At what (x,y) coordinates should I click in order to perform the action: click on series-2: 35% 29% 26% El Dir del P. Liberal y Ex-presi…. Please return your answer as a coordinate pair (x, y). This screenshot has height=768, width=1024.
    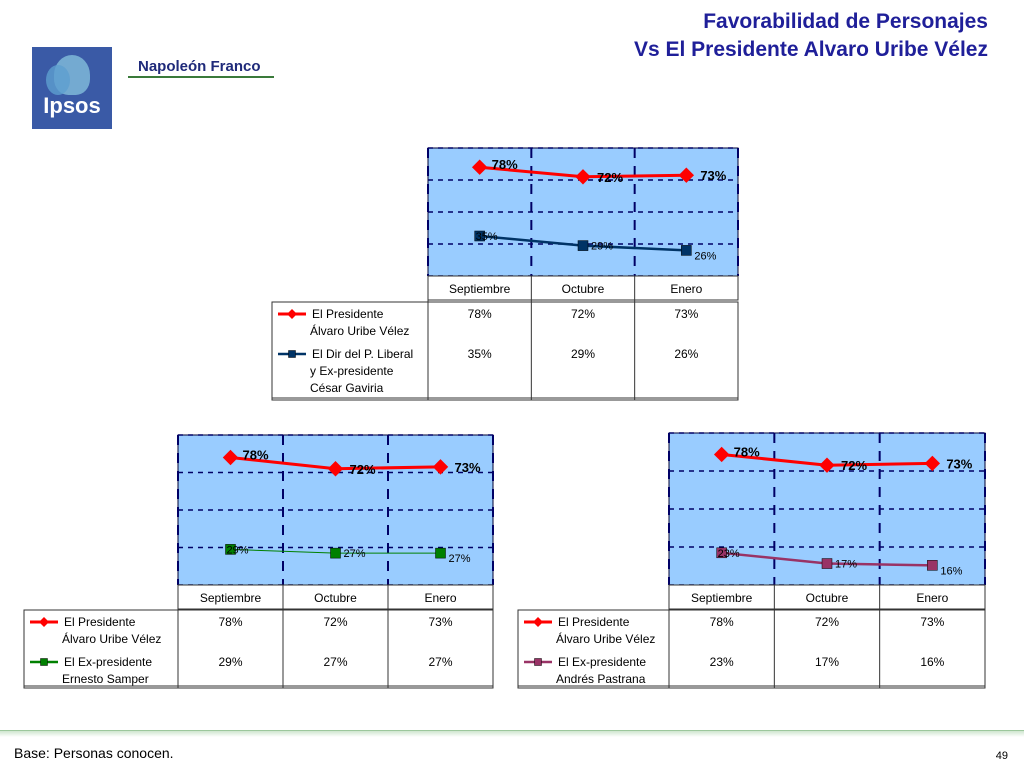
    Looking at the image, I should click on (497, 312).